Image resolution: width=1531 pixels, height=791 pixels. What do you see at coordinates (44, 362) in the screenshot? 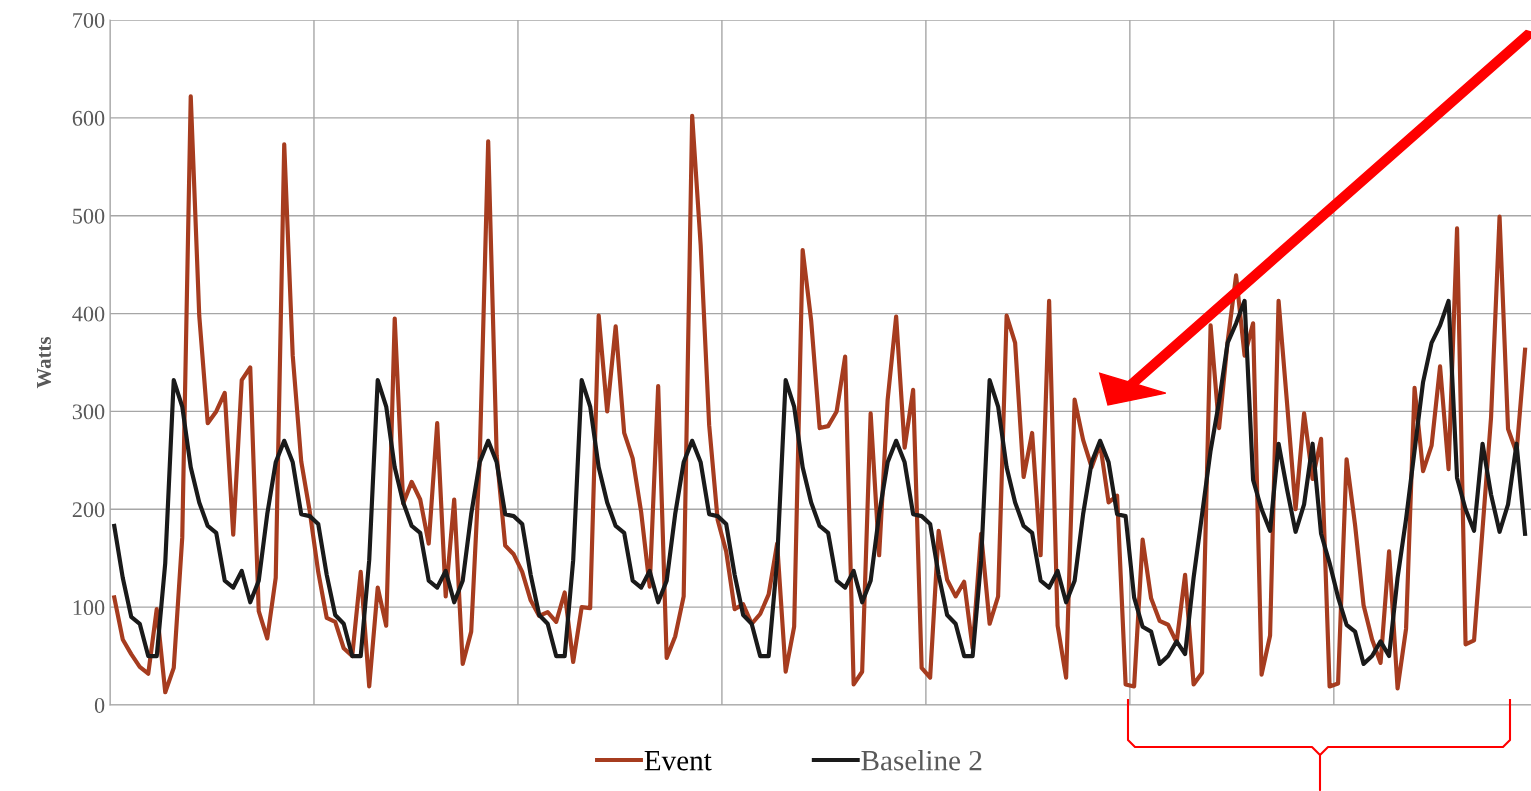
I see `y-axis-title: Watts` at bounding box center [44, 362].